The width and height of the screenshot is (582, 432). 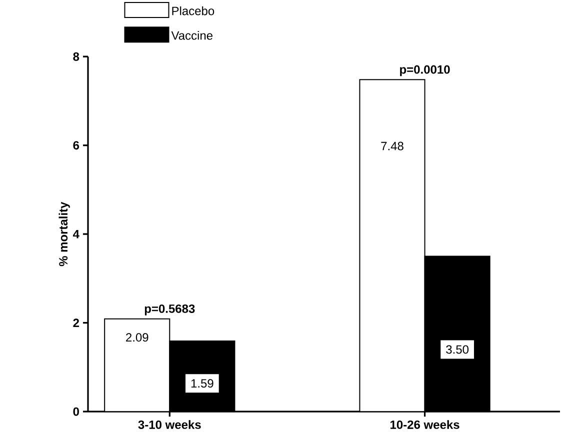 What do you see at coordinates (202, 383) in the screenshot?
I see `data-label: 1.59` at bounding box center [202, 383].